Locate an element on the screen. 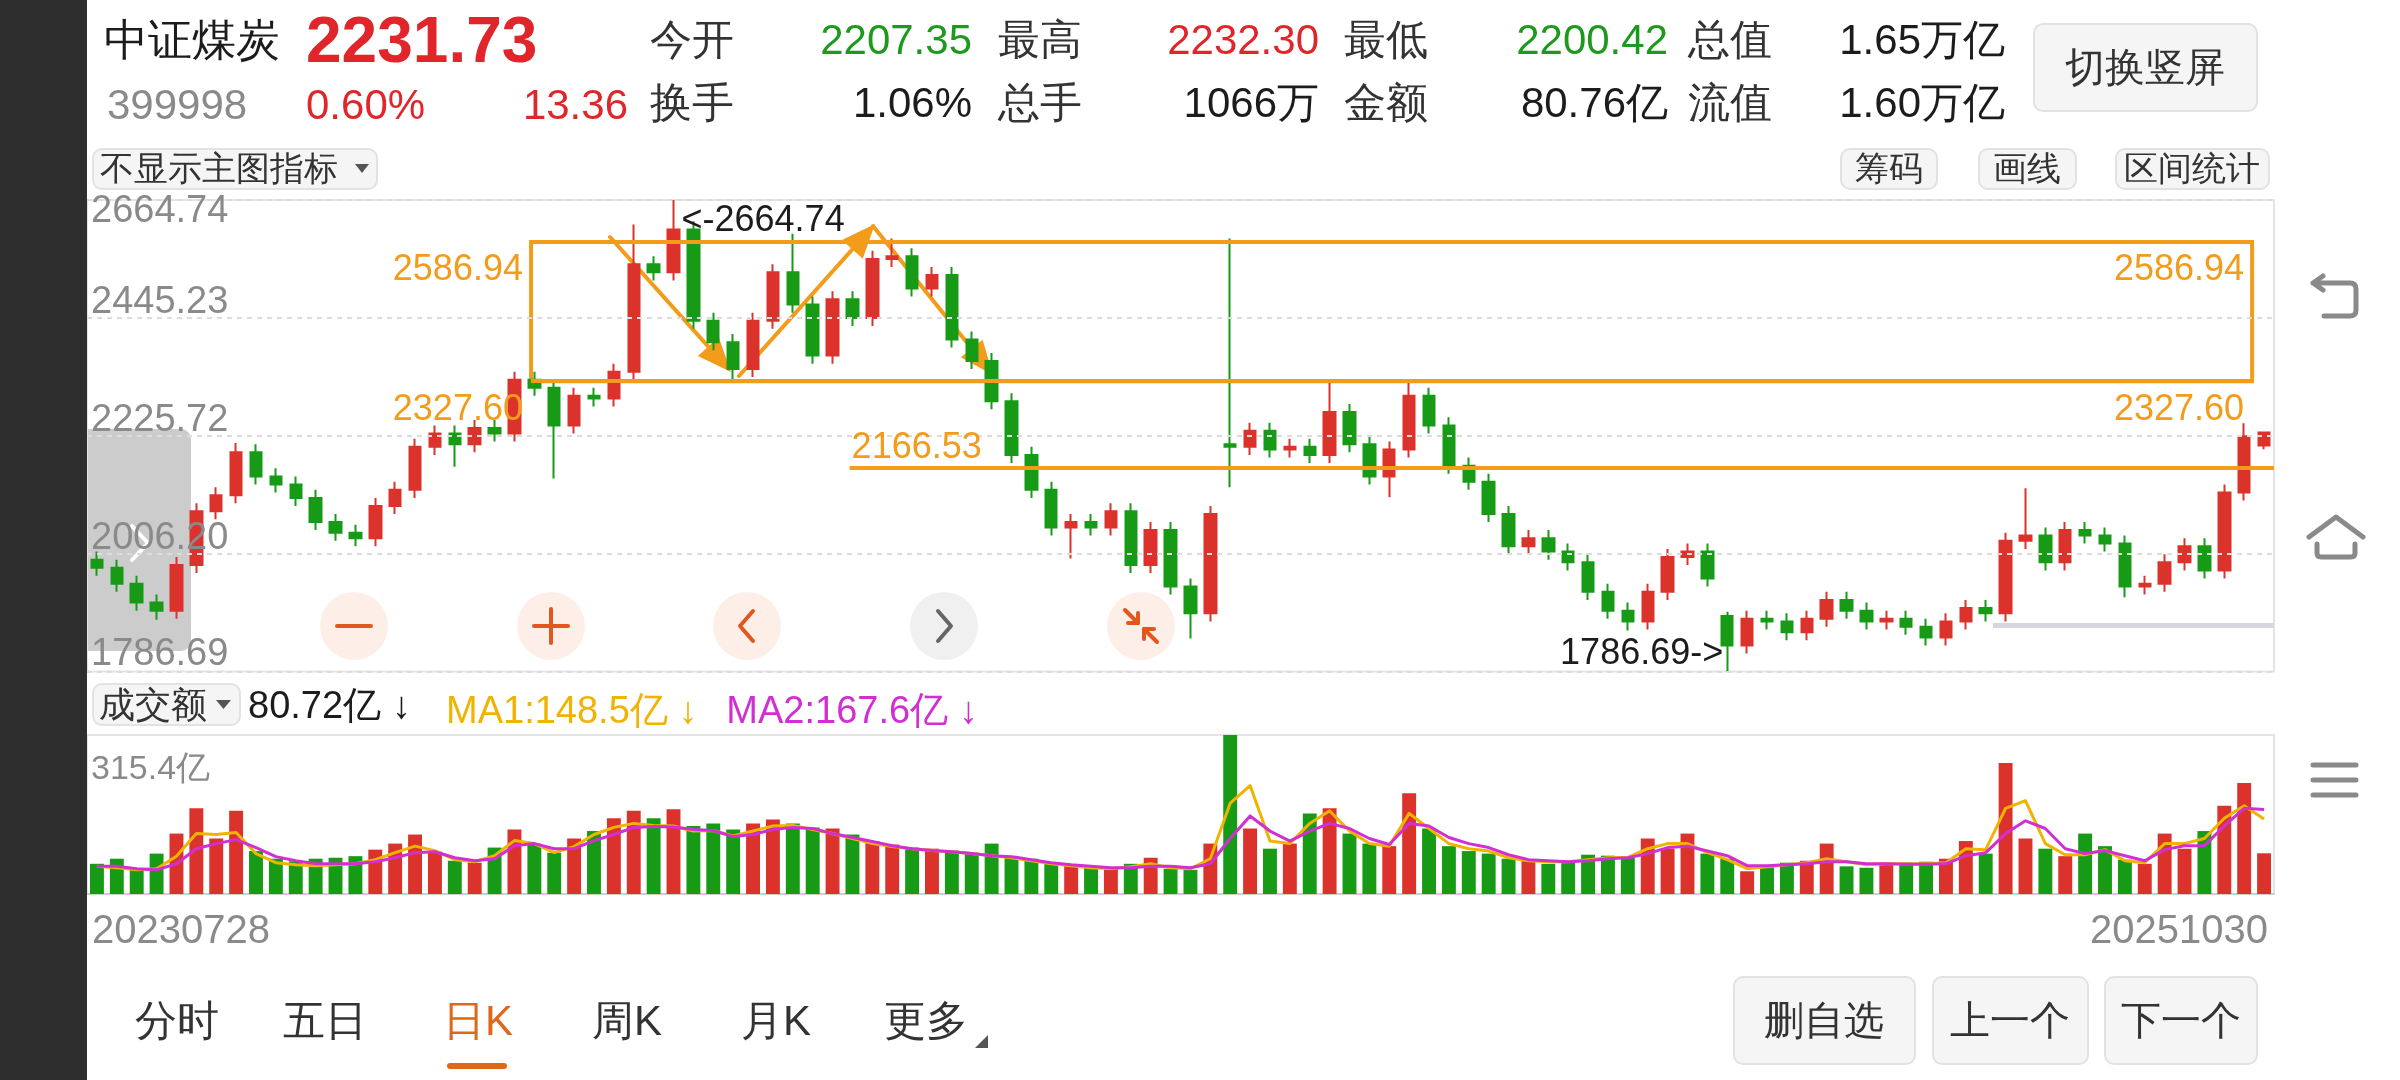 This screenshot has width=2400, height=1080. text: 换手 is located at coordinates (692, 103).